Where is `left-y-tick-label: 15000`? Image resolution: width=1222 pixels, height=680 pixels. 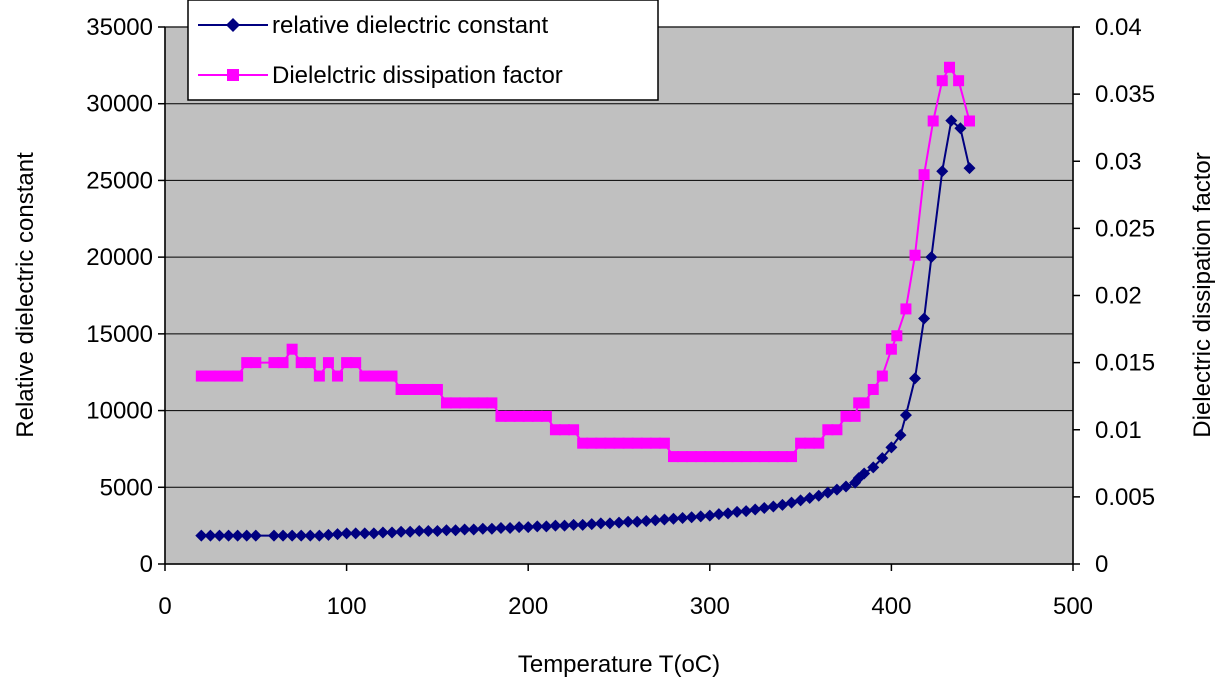 left-y-tick-label: 15000 is located at coordinates (119, 334).